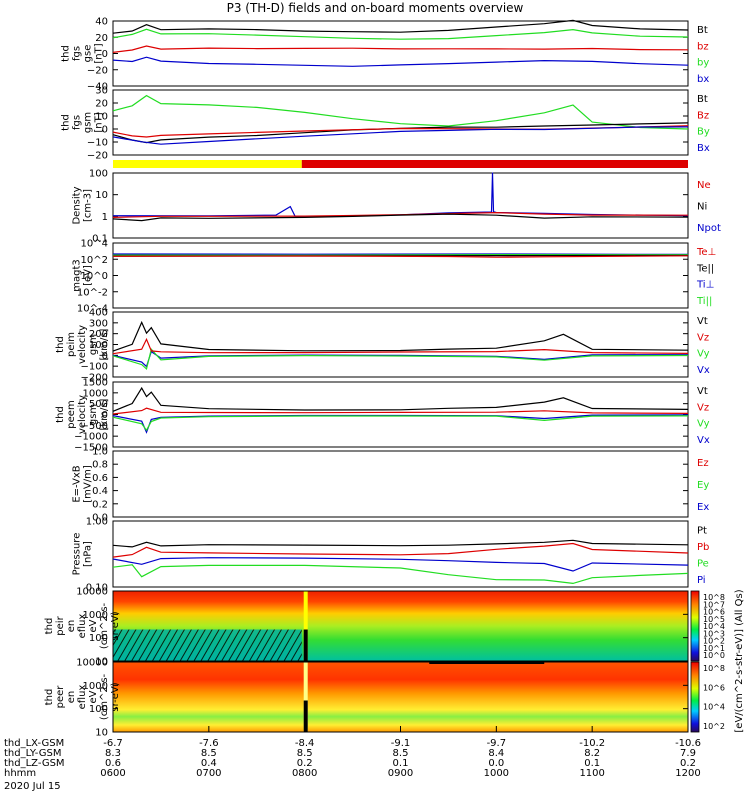  I want to click on panel-10-ylabel: eV, so click(93, 696).